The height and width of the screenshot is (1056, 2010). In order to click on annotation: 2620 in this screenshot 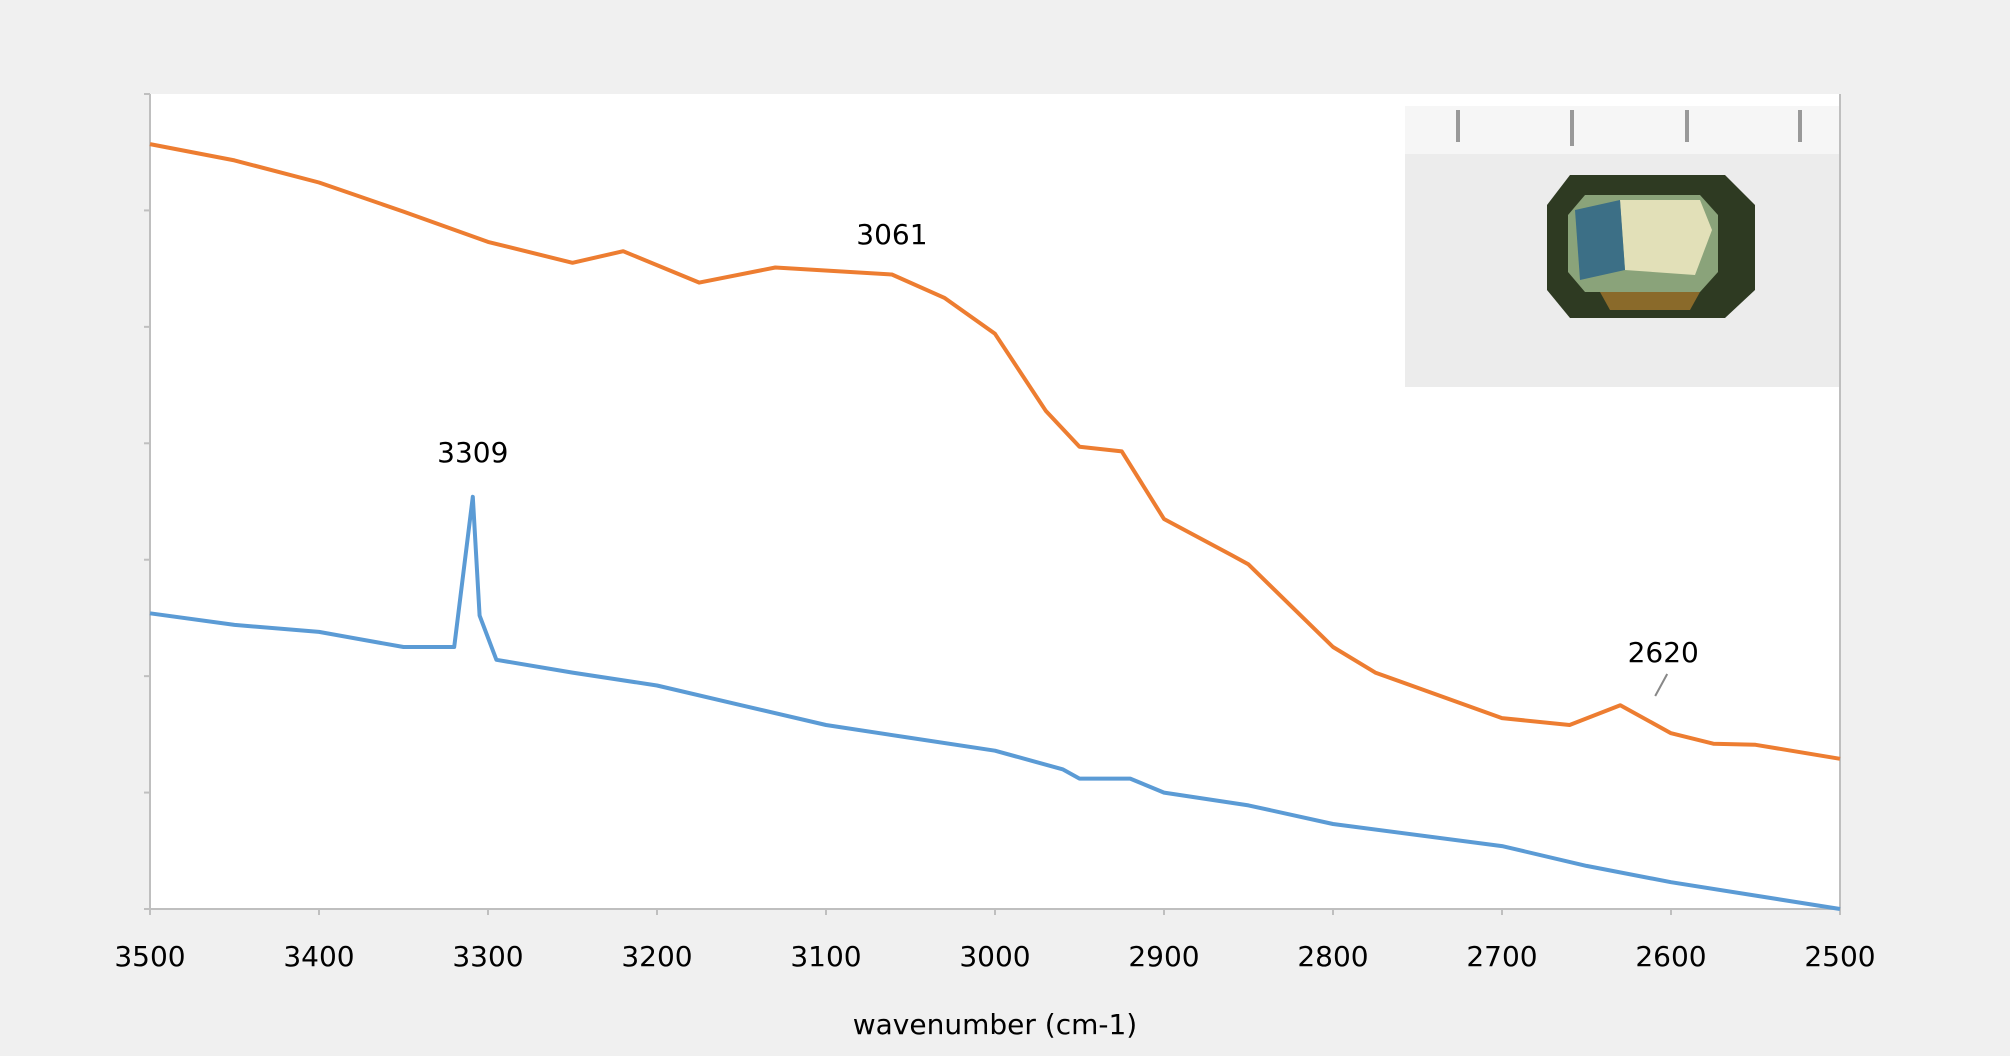, I will do `click(1663, 652)`.